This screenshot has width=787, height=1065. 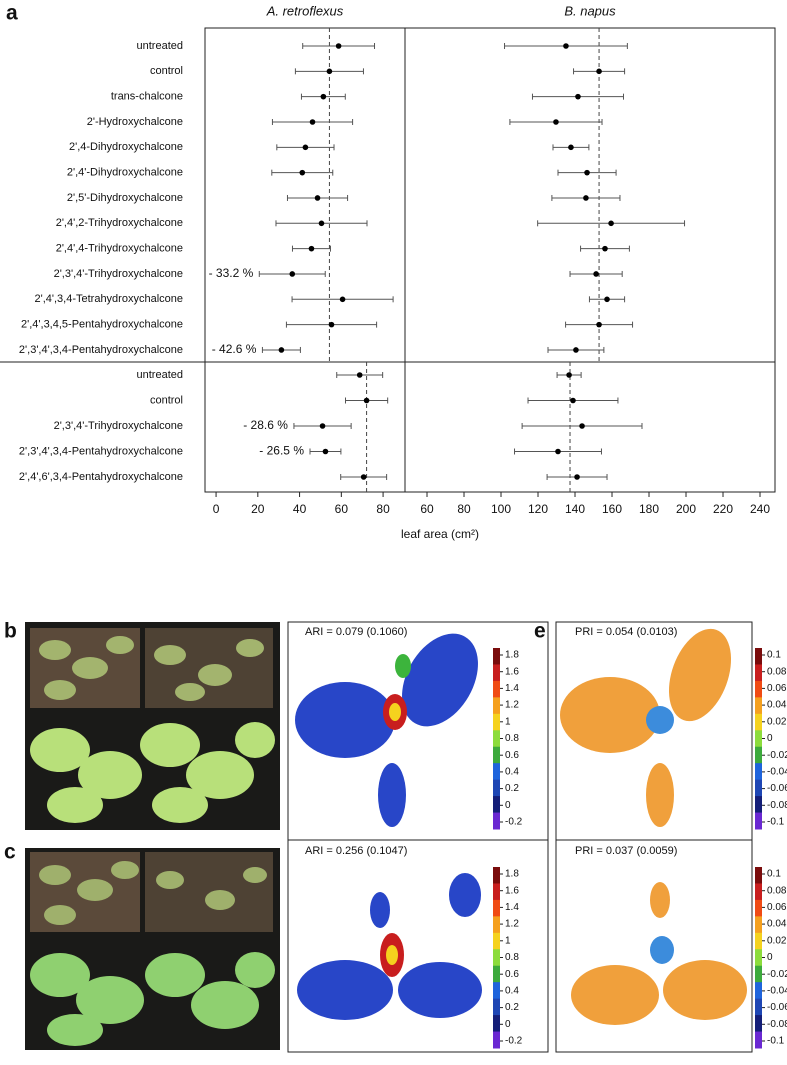 I want to click on colorbar-tick-label: 0.04, so click(x=777, y=705).